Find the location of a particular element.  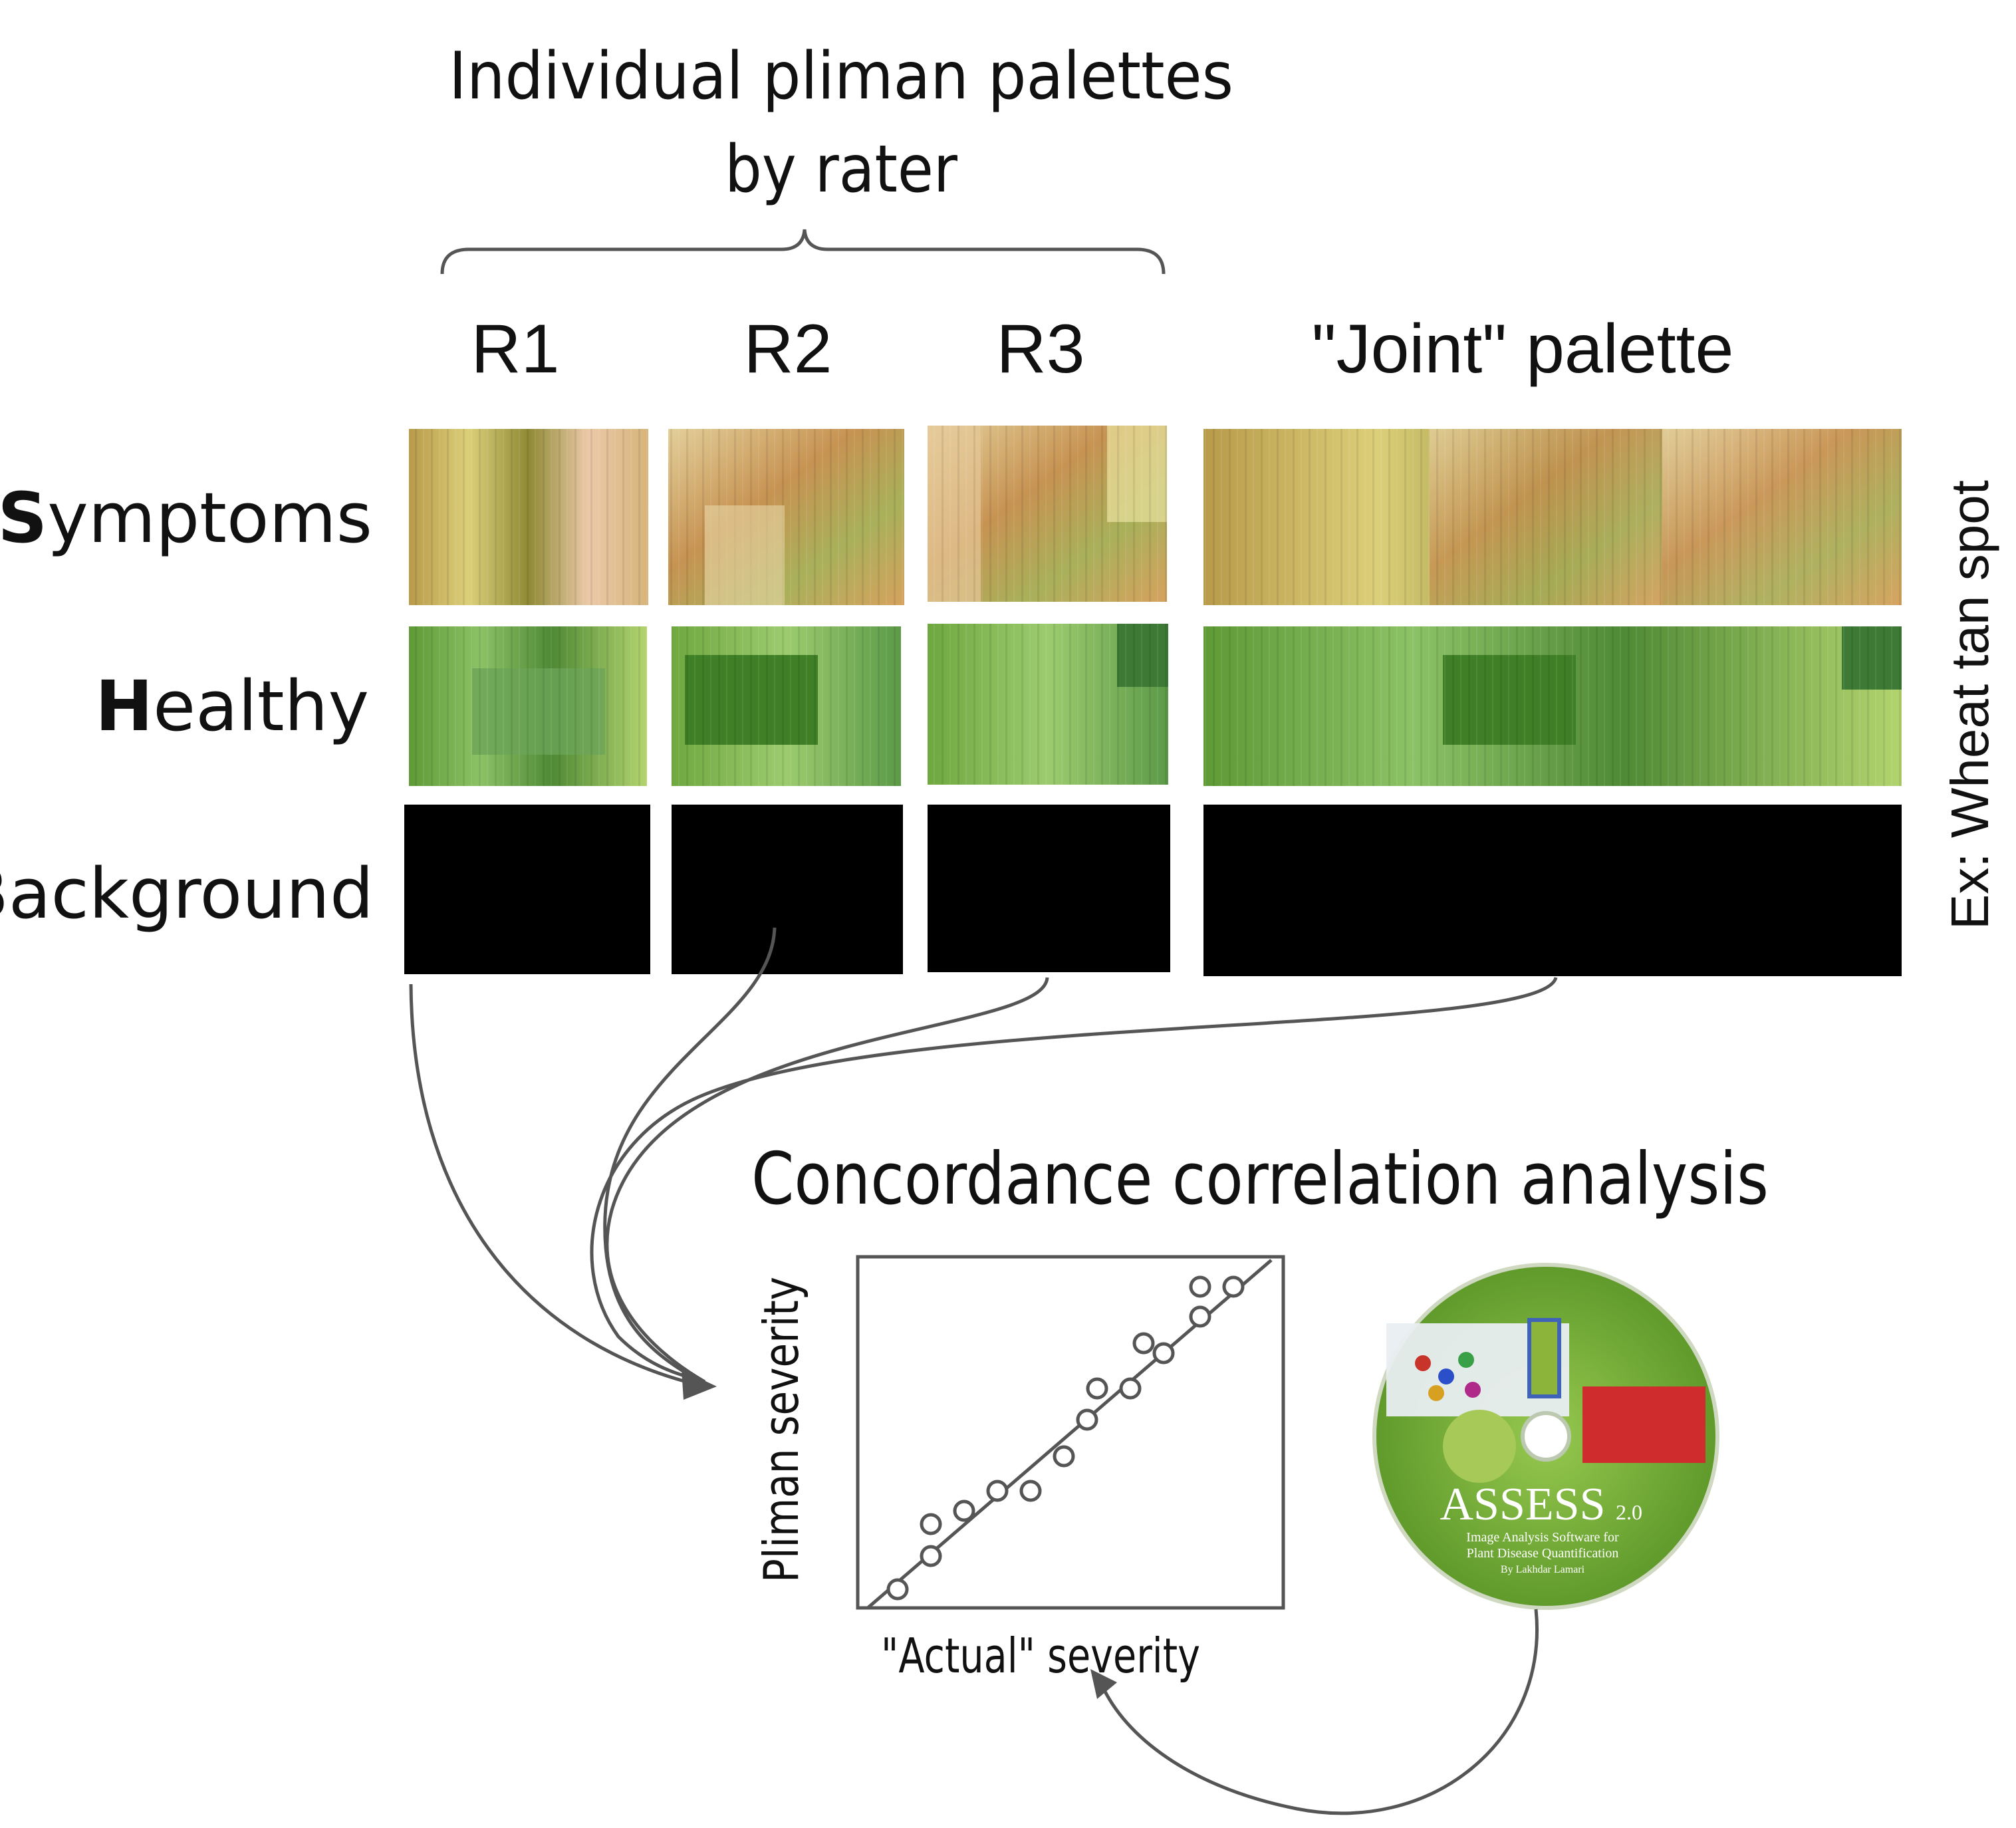

disc-version: 2.0 is located at coordinates (1629, 1512).